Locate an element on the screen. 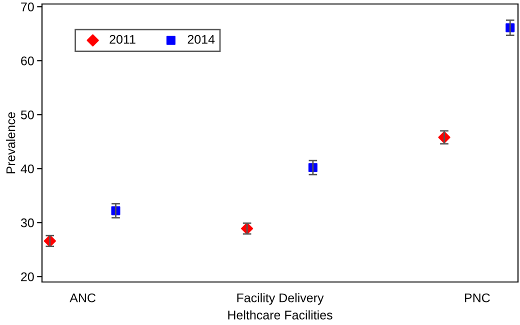 The image size is (520, 325). legend-label: 2014 is located at coordinates (201, 39).